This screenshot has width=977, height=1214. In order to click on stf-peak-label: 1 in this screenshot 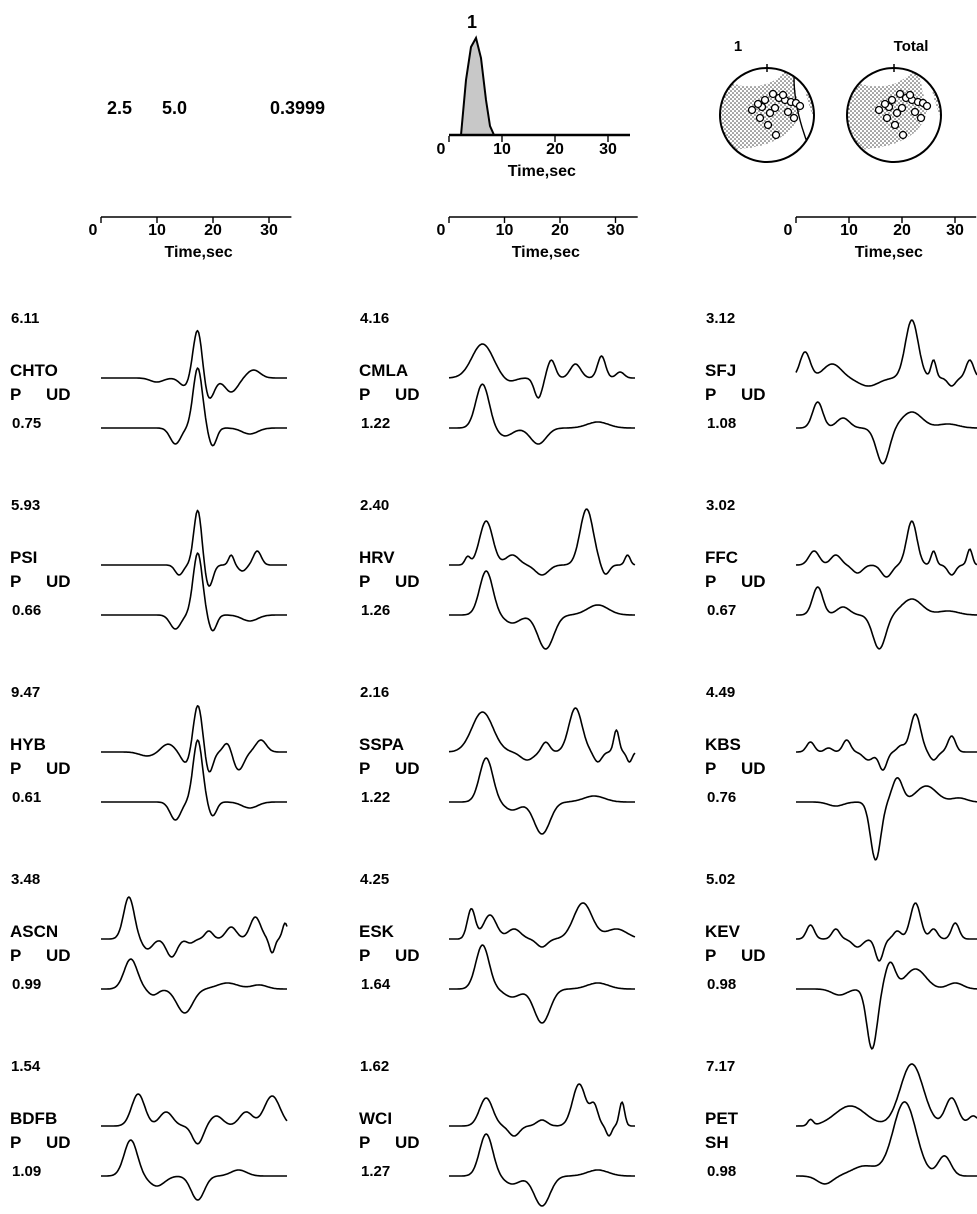, I will do `click(472, 22)`.